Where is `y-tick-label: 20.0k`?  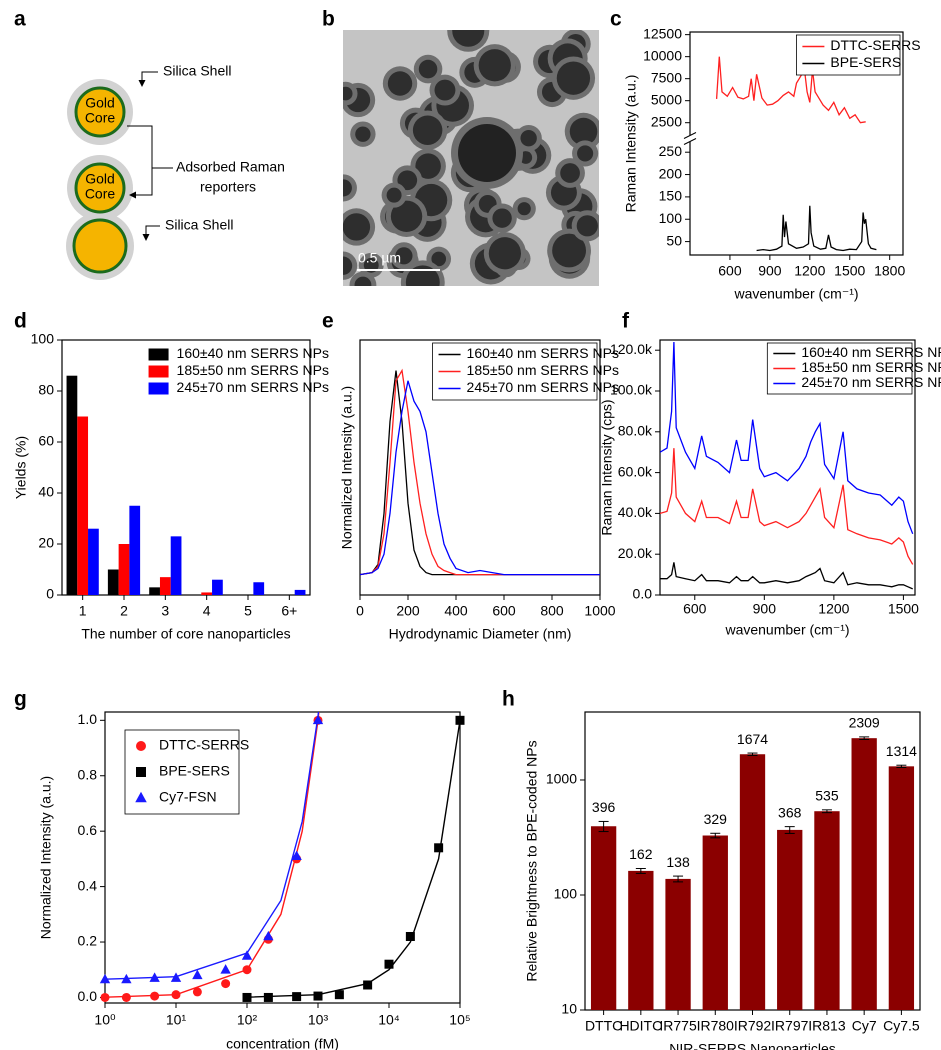 y-tick-label: 20.0k is located at coordinates (635, 553).